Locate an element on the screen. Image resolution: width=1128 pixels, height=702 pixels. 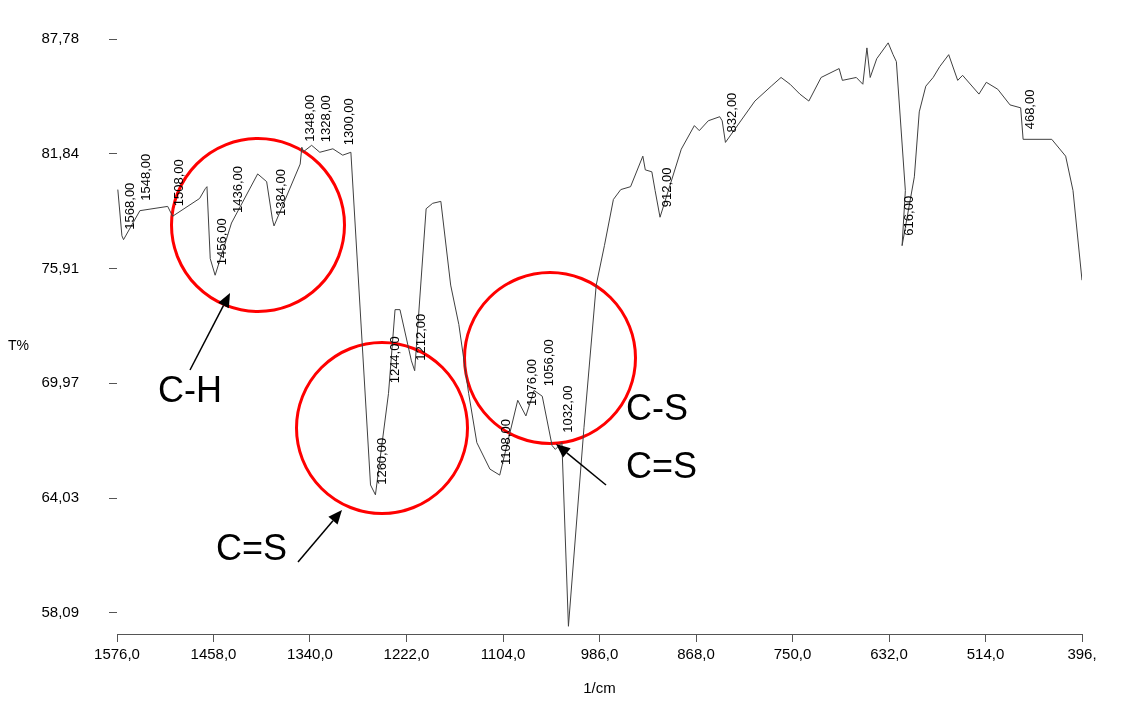
x-tick-label: 1458,0 is located at coordinates (213, 654).